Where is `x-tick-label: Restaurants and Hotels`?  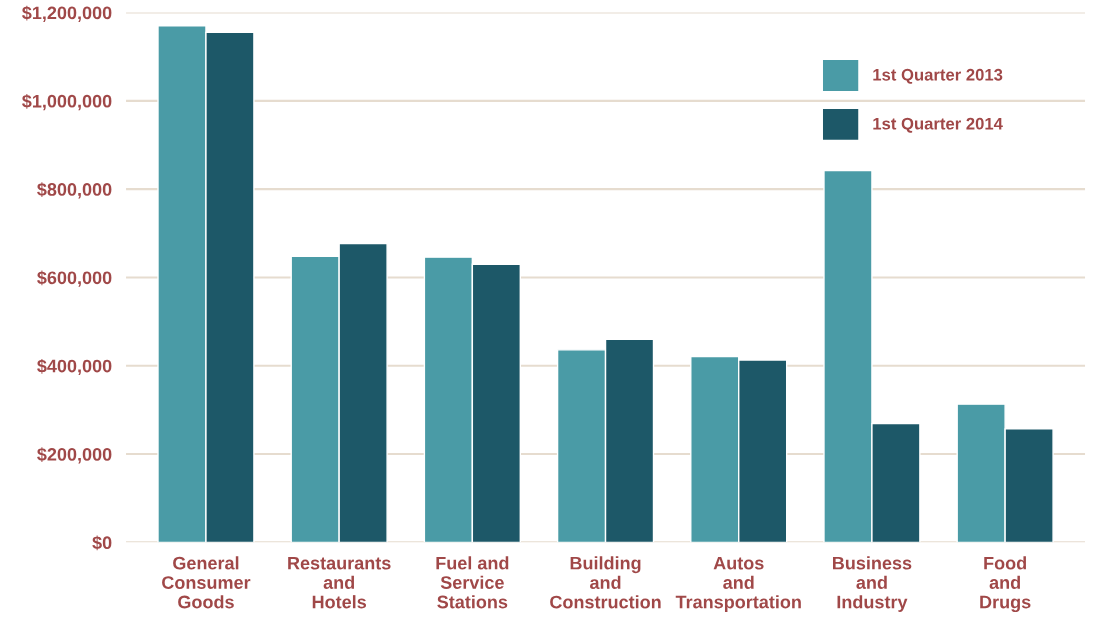 x-tick-label: Restaurants and Hotels is located at coordinates (339, 582).